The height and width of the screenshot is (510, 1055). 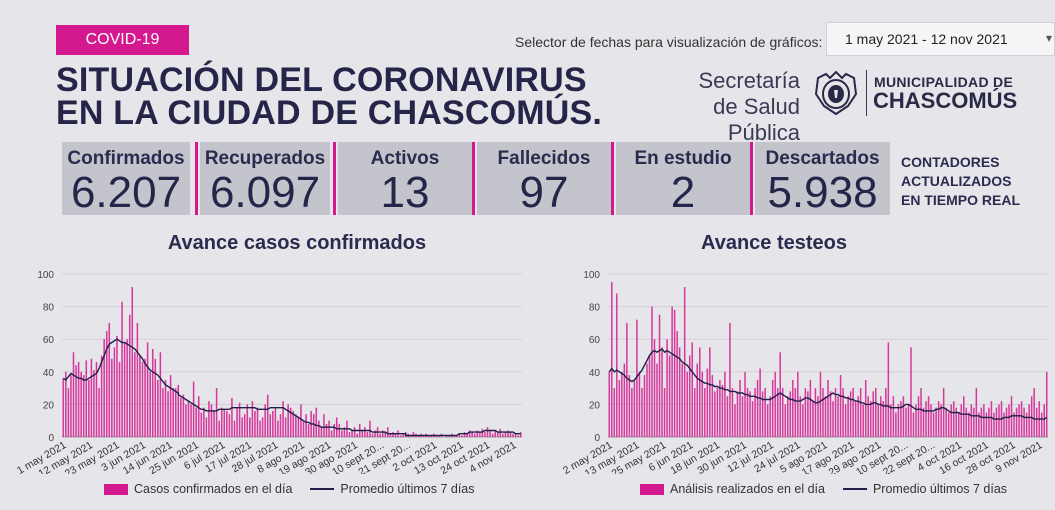 I want to click on legend-line-swatch, so click(x=322, y=489).